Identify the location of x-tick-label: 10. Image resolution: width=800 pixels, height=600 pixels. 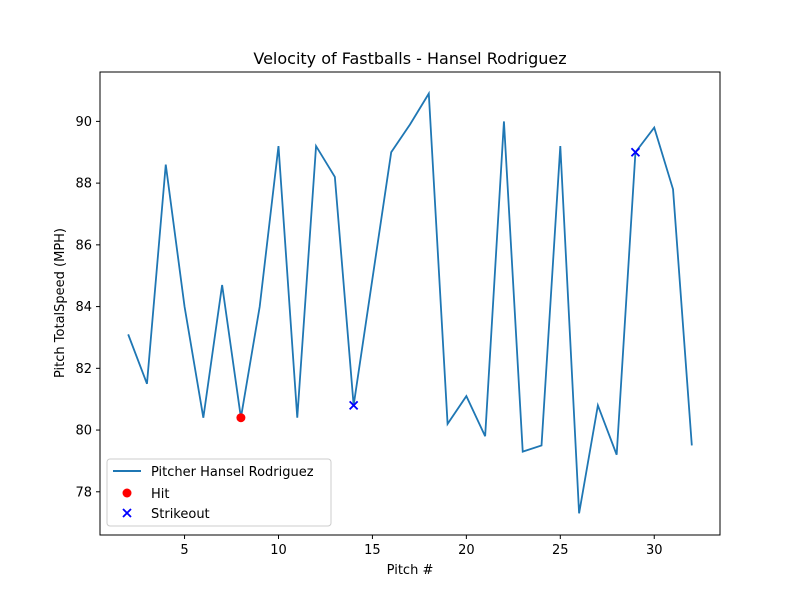
(278, 550).